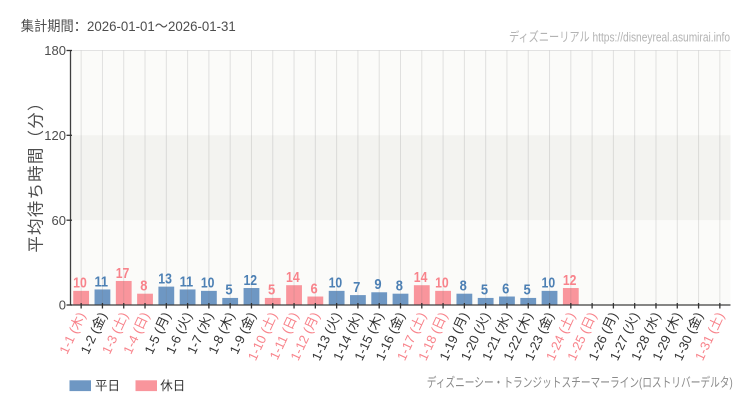  I want to click on svg-text: 集計期間：2026-01-01～2026-01-31, so click(128, 26).